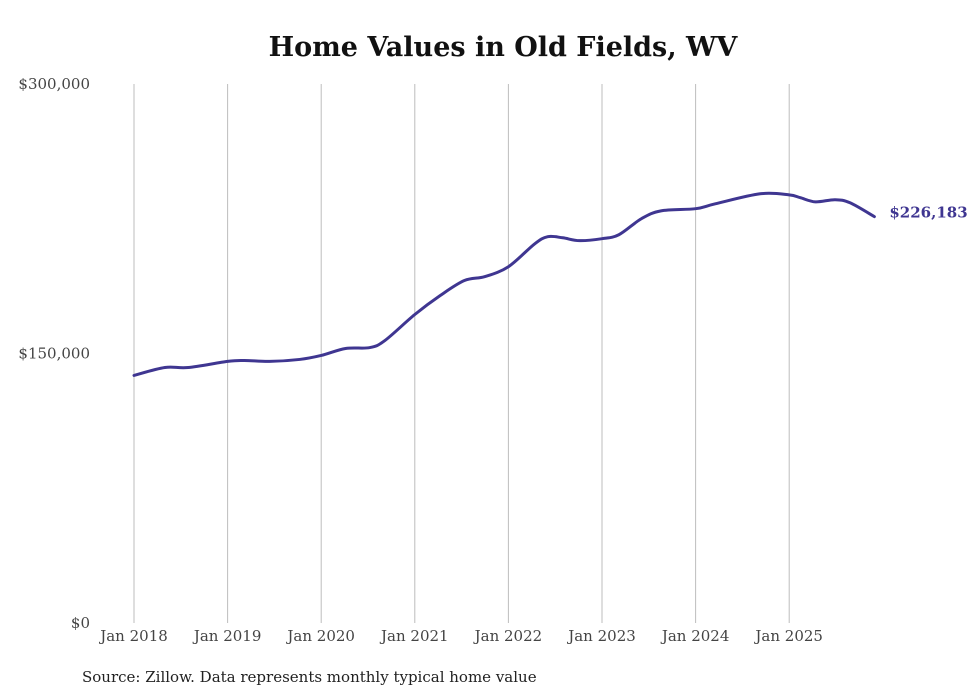 The width and height of the screenshot is (980, 699). Describe the element at coordinates (788, 636) in the screenshot. I see `x-tick-label: Jan 2025` at that location.